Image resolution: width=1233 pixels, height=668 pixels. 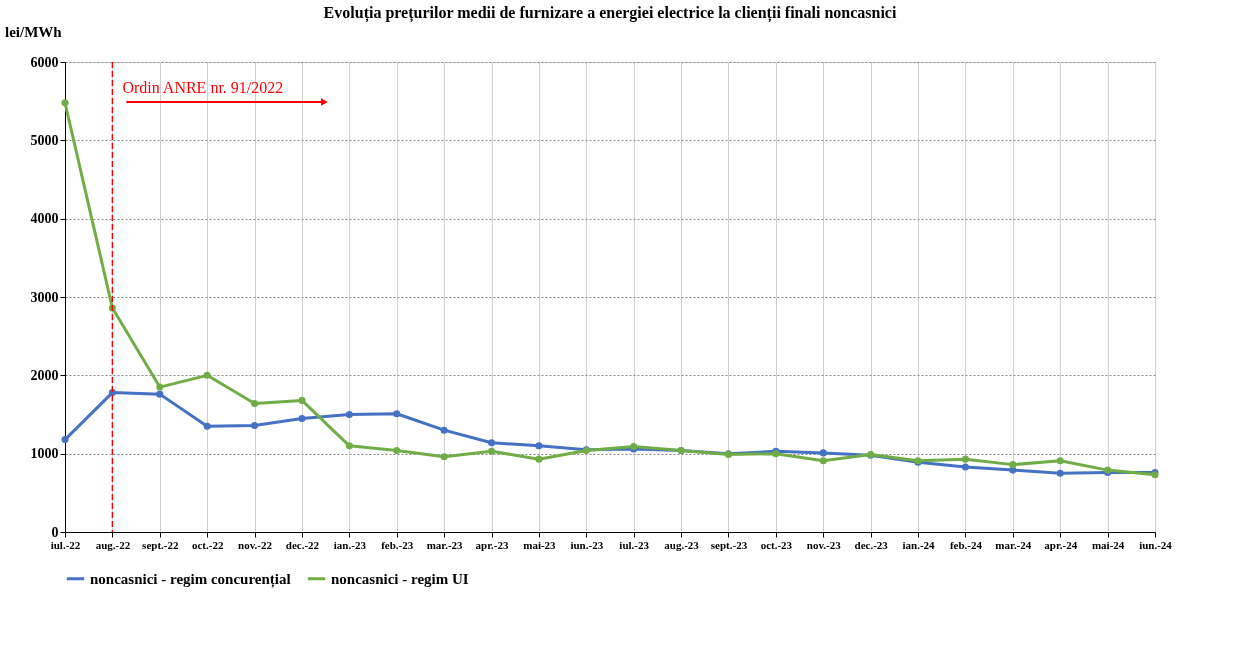 What do you see at coordinates (729, 544) in the screenshot?
I see `x-tick-label: sept.-23` at bounding box center [729, 544].